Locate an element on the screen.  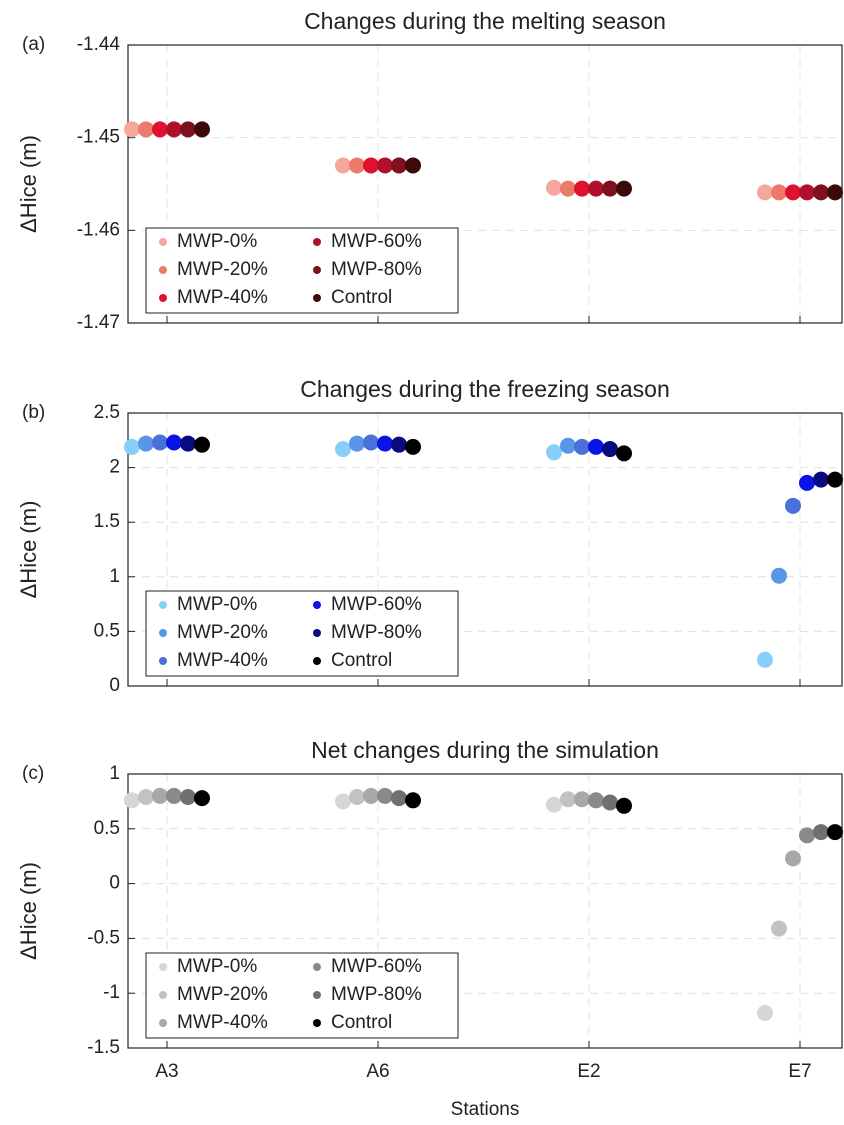
y-tick-label: -1.47 is located at coordinates (98, 322).